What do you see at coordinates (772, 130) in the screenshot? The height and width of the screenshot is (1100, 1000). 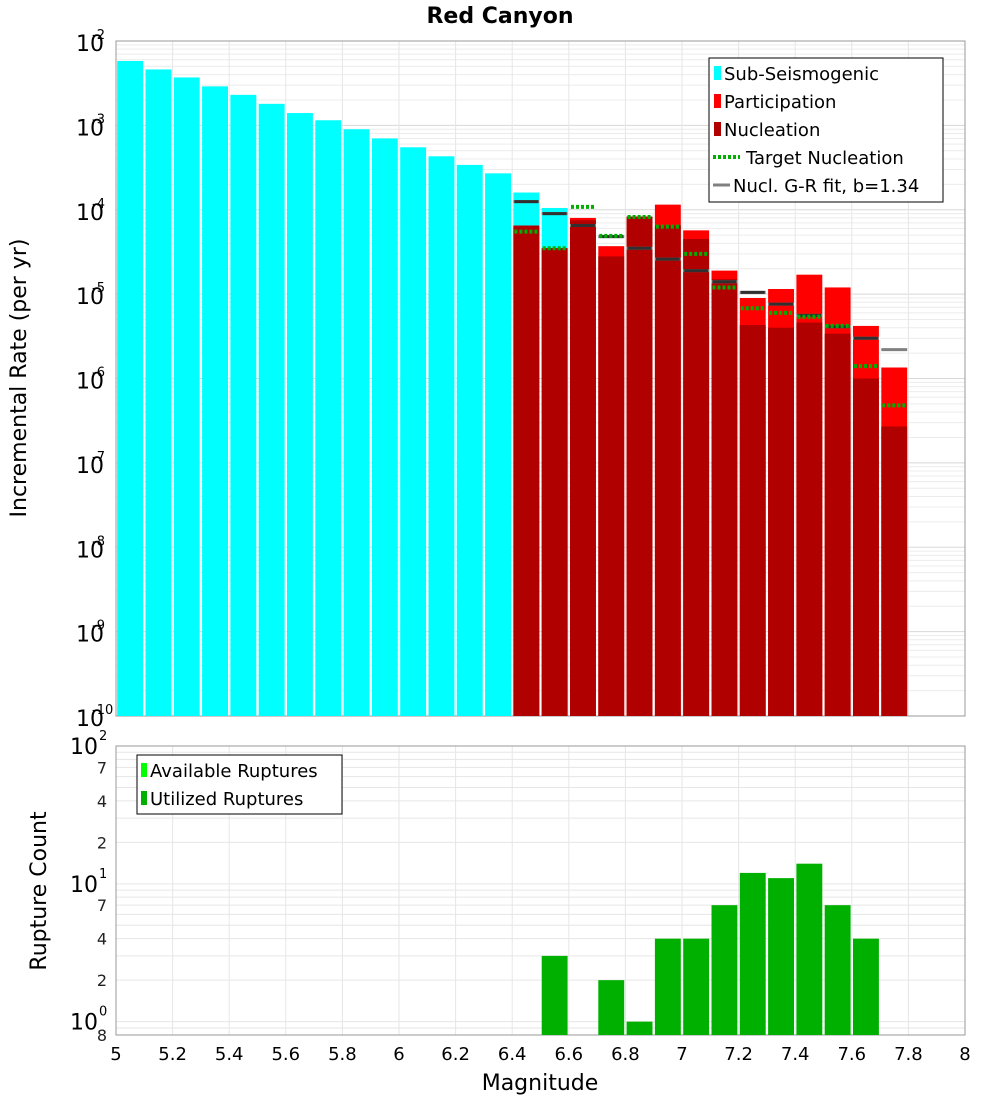 I see `legend-label-nucleation: Nucleation` at bounding box center [772, 130].